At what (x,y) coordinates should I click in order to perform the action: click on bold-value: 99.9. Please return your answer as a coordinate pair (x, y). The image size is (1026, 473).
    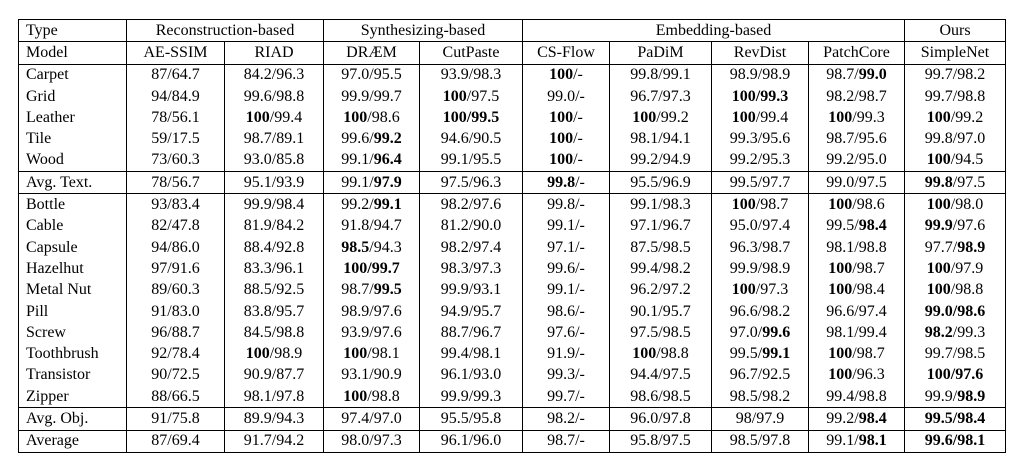
    Looking at the image, I should click on (938, 226).